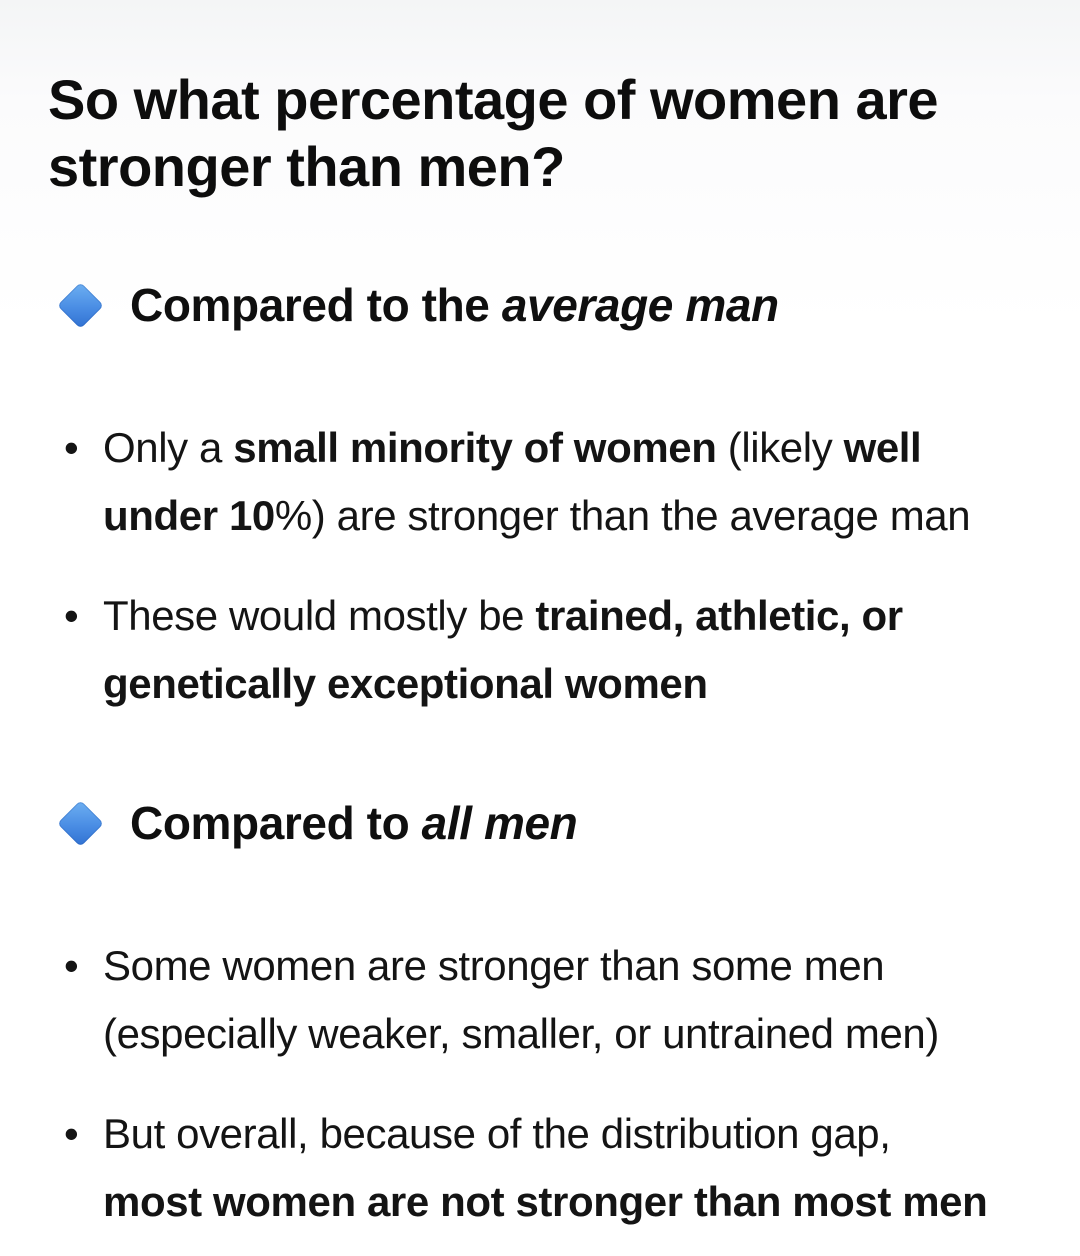  I want to click on bullet-text-bold: genetically exceptional women, so click(405, 683).